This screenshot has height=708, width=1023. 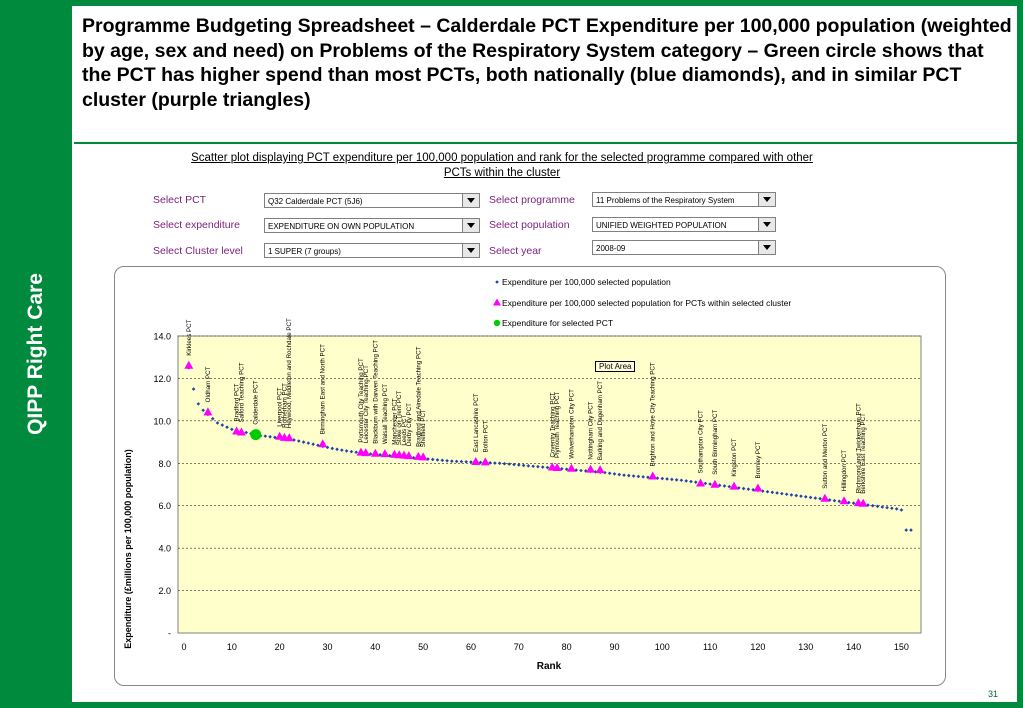 I want to click on side-bar: QIPP Right Care, so click(x=36, y=354).